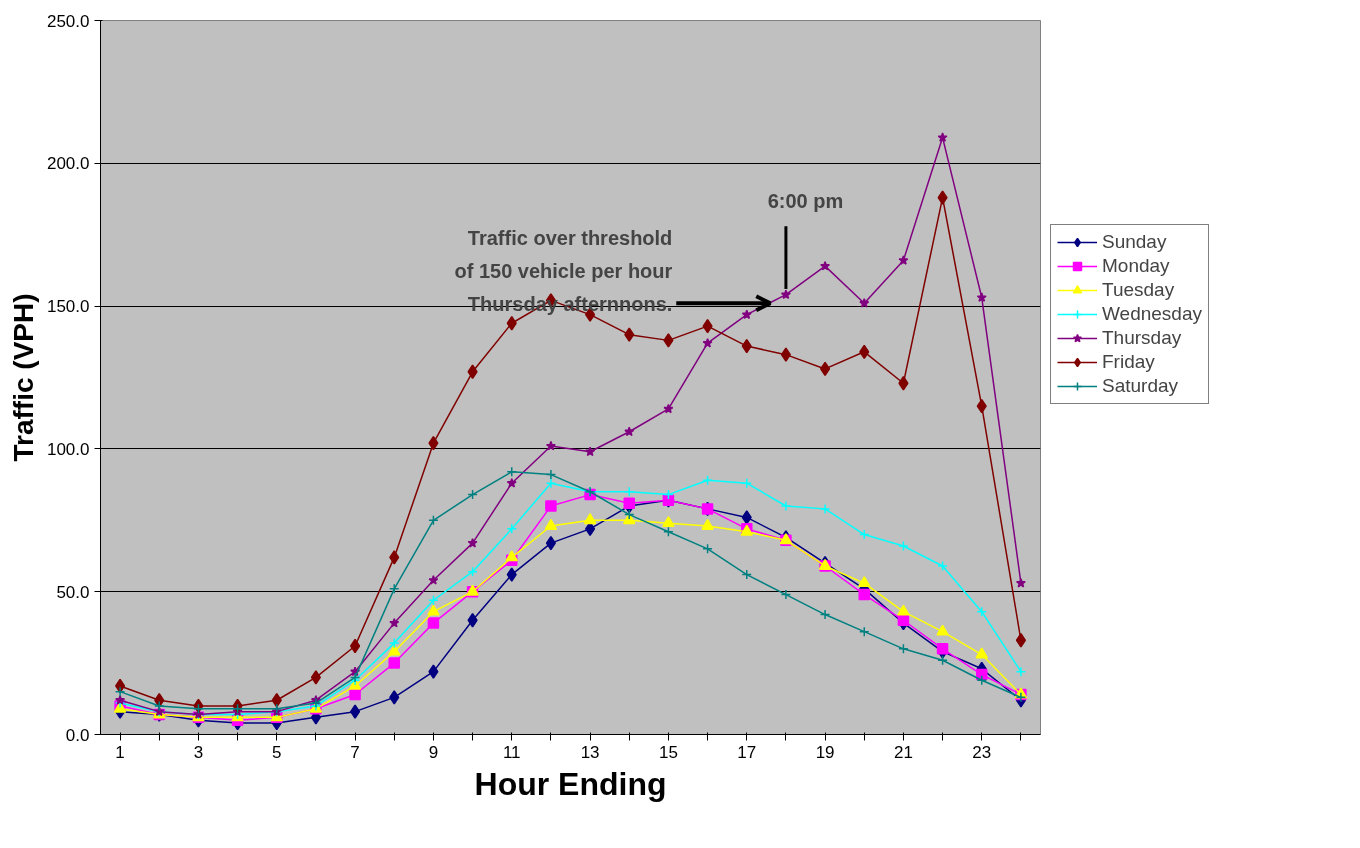 The height and width of the screenshot is (848, 1360). What do you see at coordinates (120, 752) in the screenshot?
I see `x-tick-label: 1` at bounding box center [120, 752].